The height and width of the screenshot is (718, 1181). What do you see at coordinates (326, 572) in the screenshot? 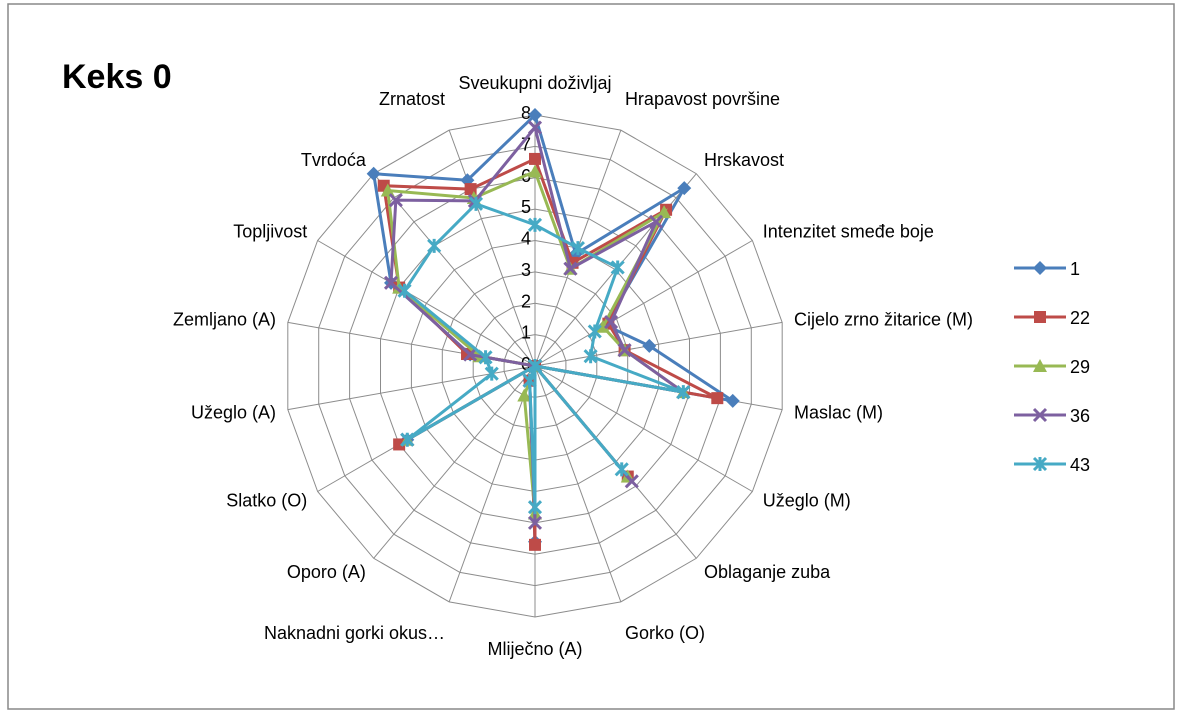
I see `category-label: Oporo (A)` at bounding box center [326, 572].